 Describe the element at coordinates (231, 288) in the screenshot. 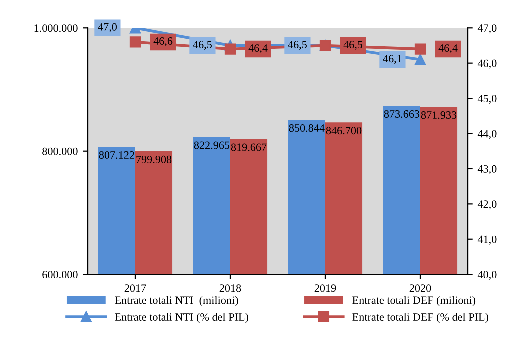

I see `x-tick-label: 2018` at that location.